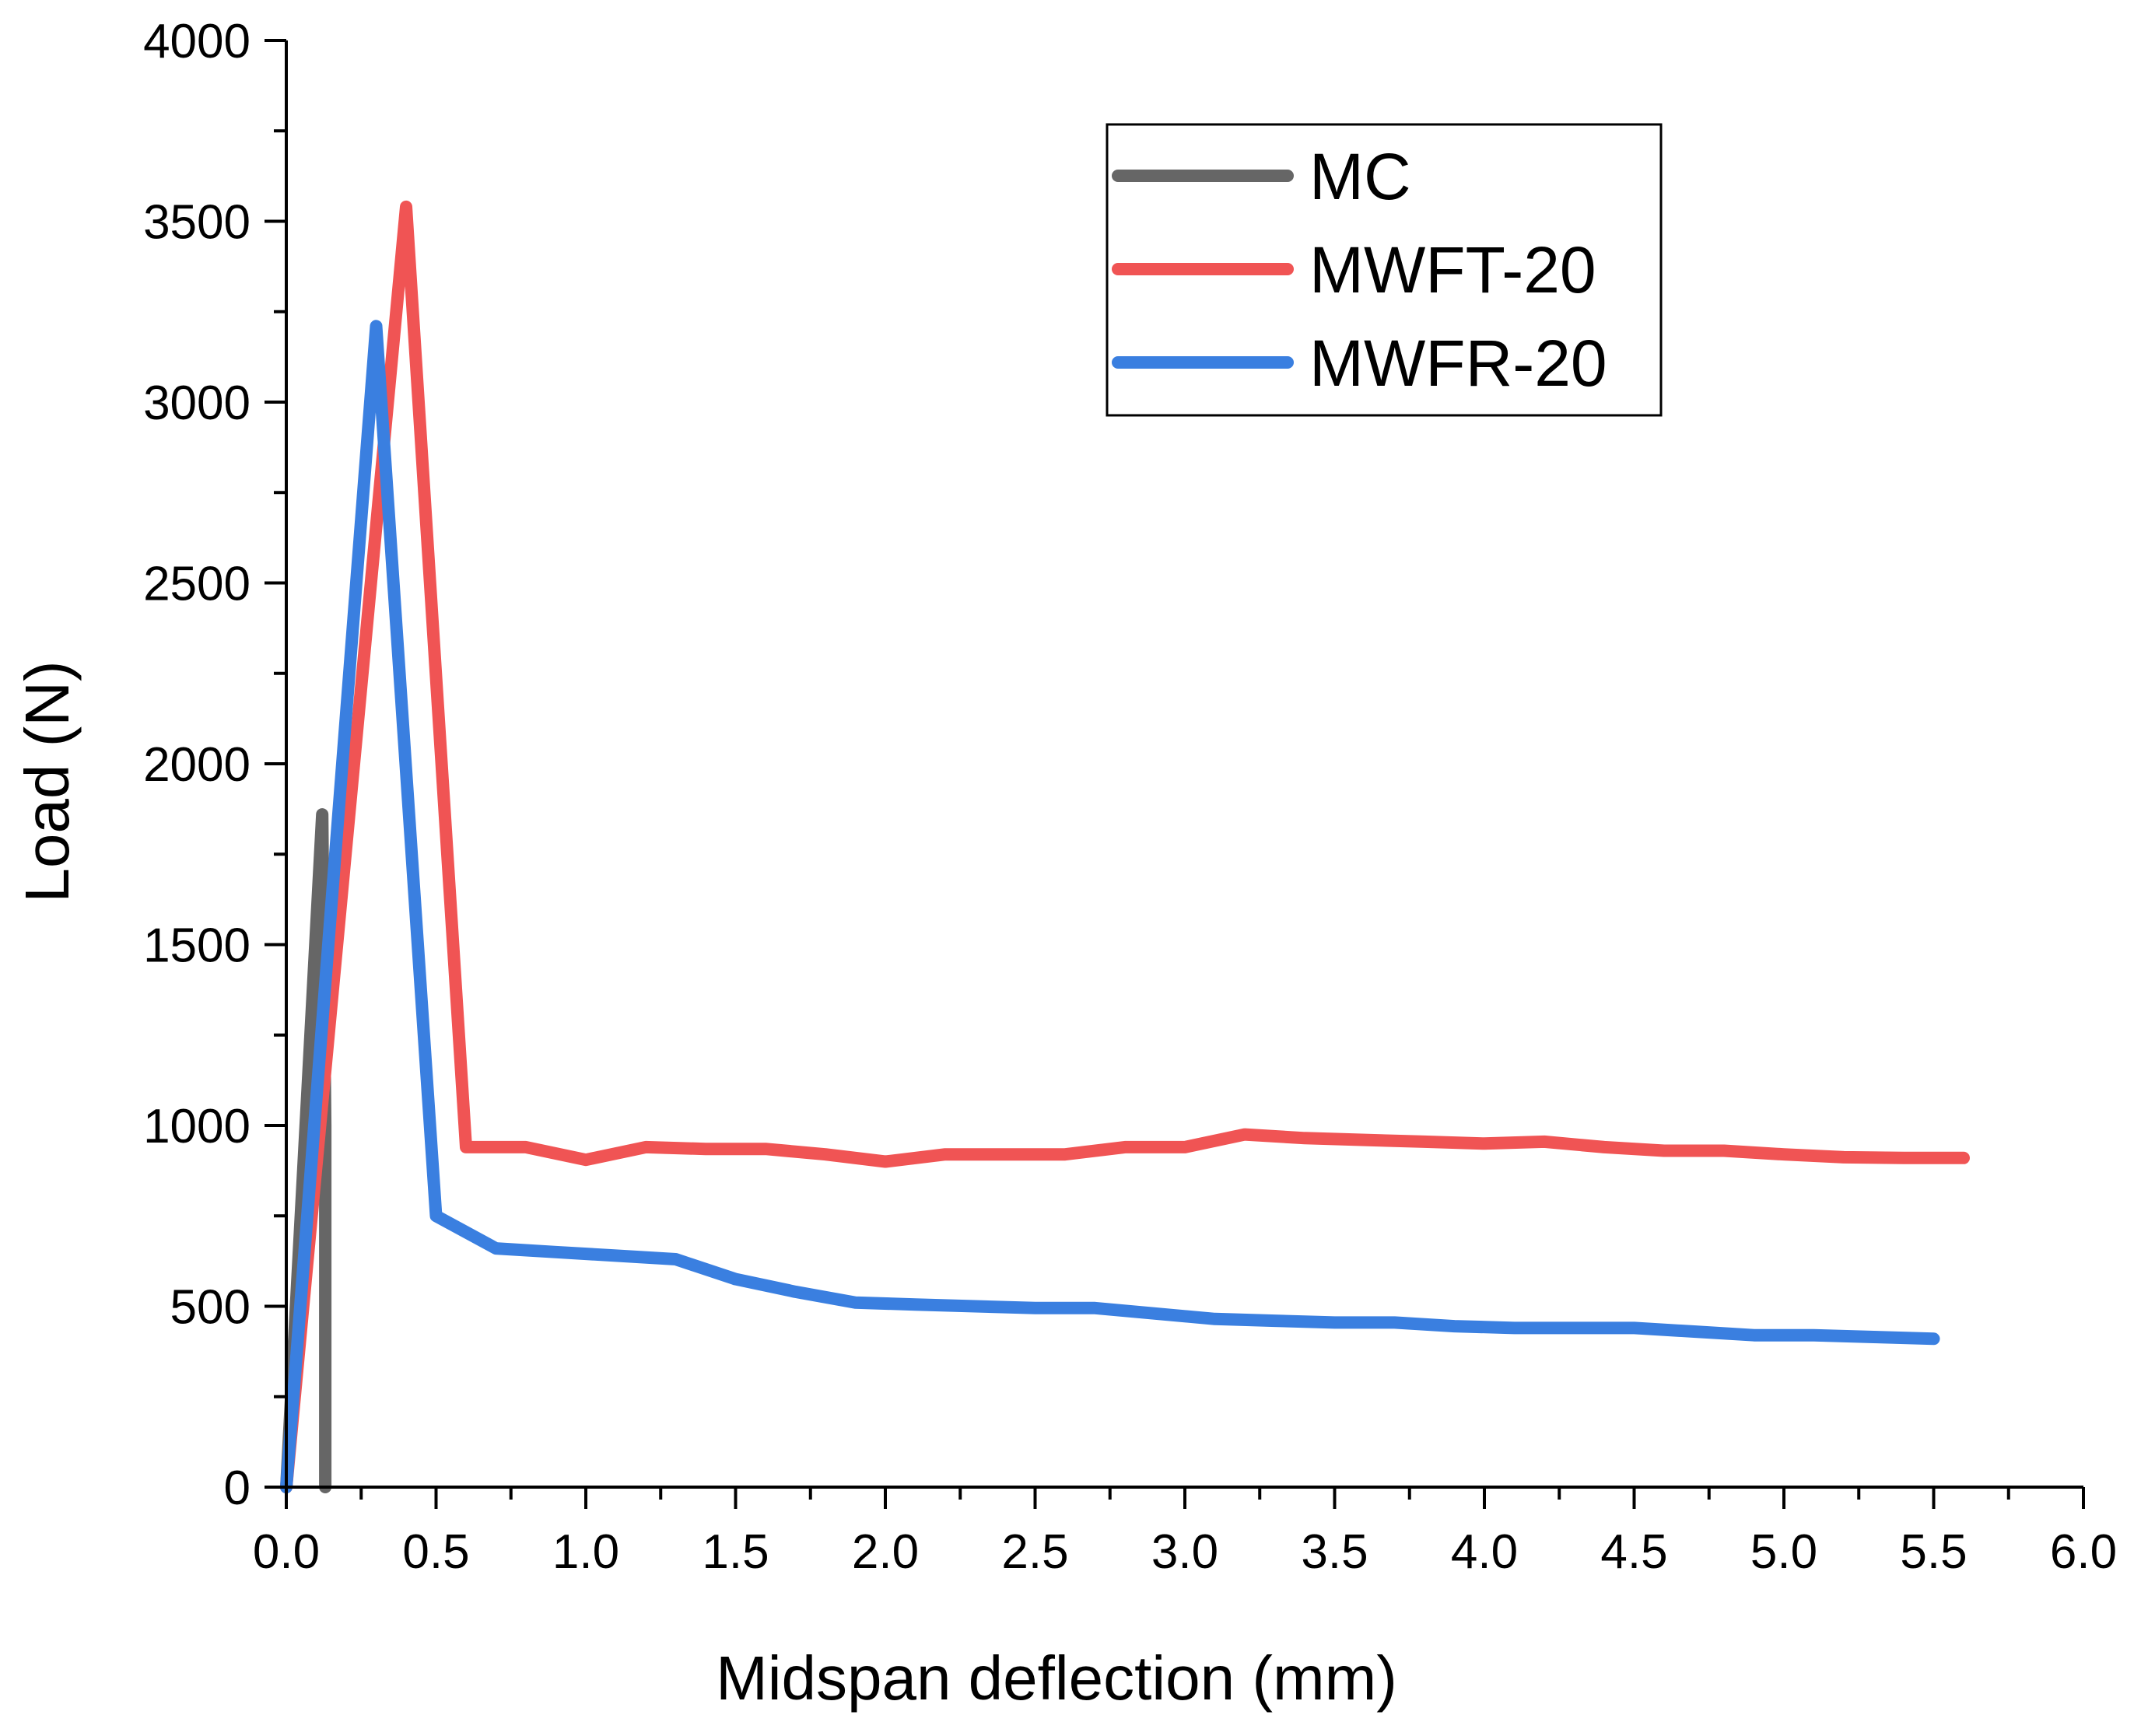 This screenshot has width=2134, height=1736. What do you see at coordinates (197, 584) in the screenshot?
I see `y-tick-label: 2500` at bounding box center [197, 584].